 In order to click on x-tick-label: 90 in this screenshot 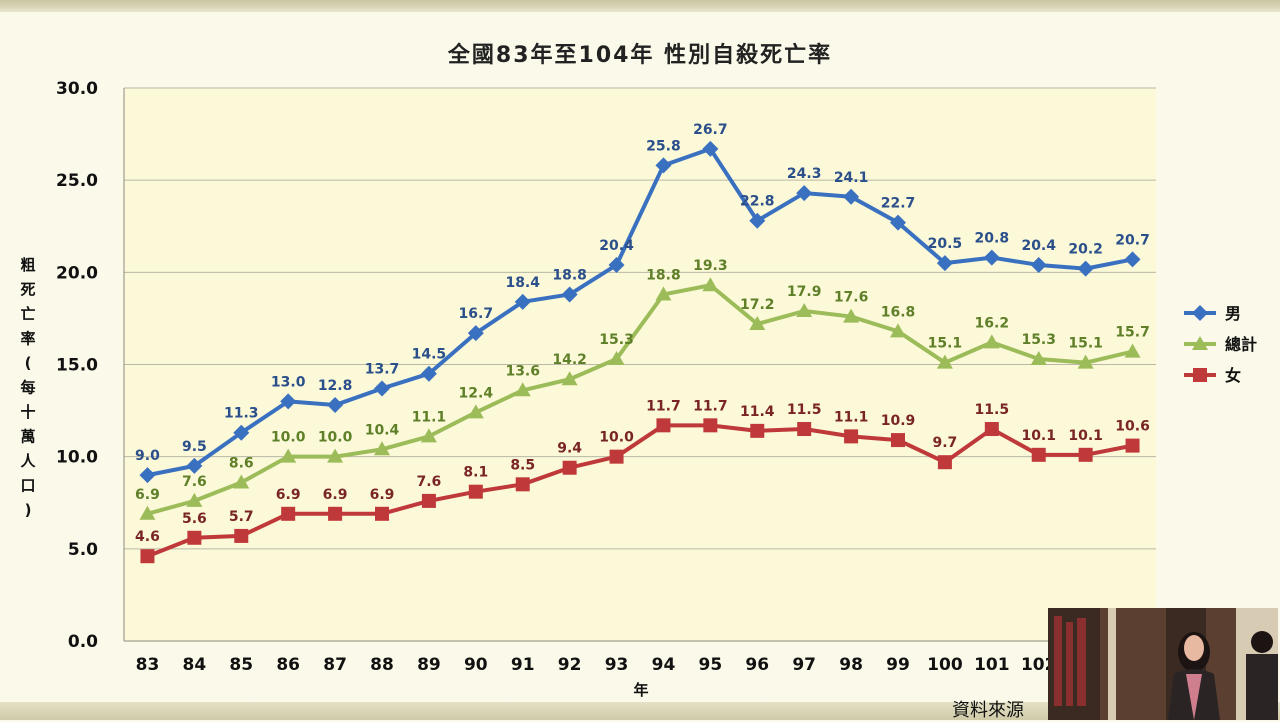, I will do `click(476, 665)`.